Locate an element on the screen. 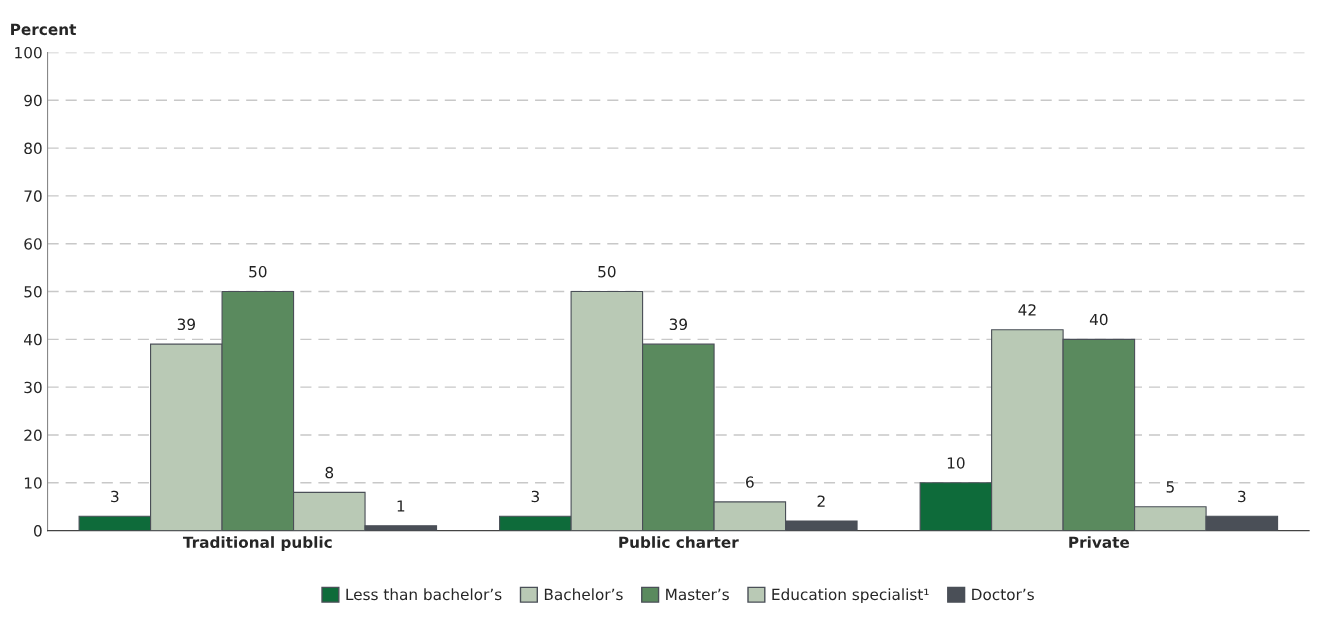 The image size is (1321, 617). data-label: 5 is located at coordinates (1170, 487).